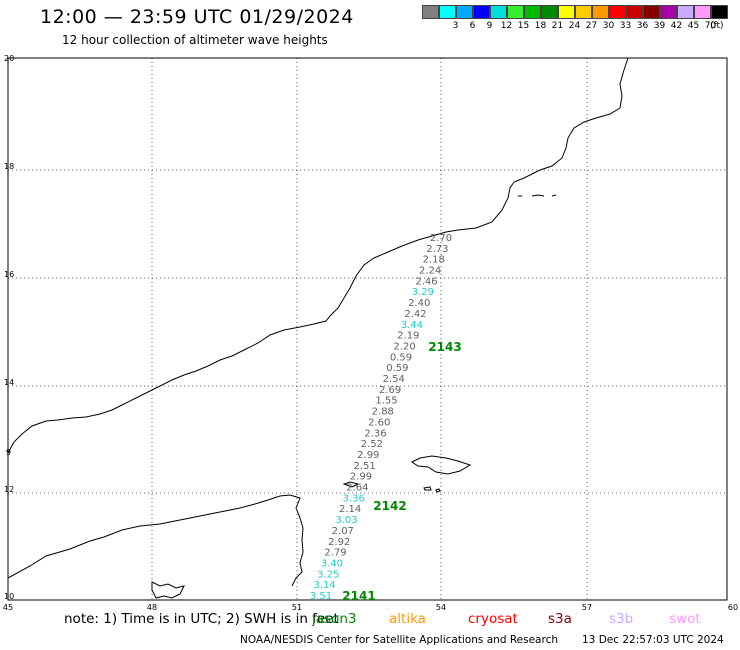  Describe the element at coordinates (358, 596) in the screenshot. I see `pass-time-label: 2141` at that location.